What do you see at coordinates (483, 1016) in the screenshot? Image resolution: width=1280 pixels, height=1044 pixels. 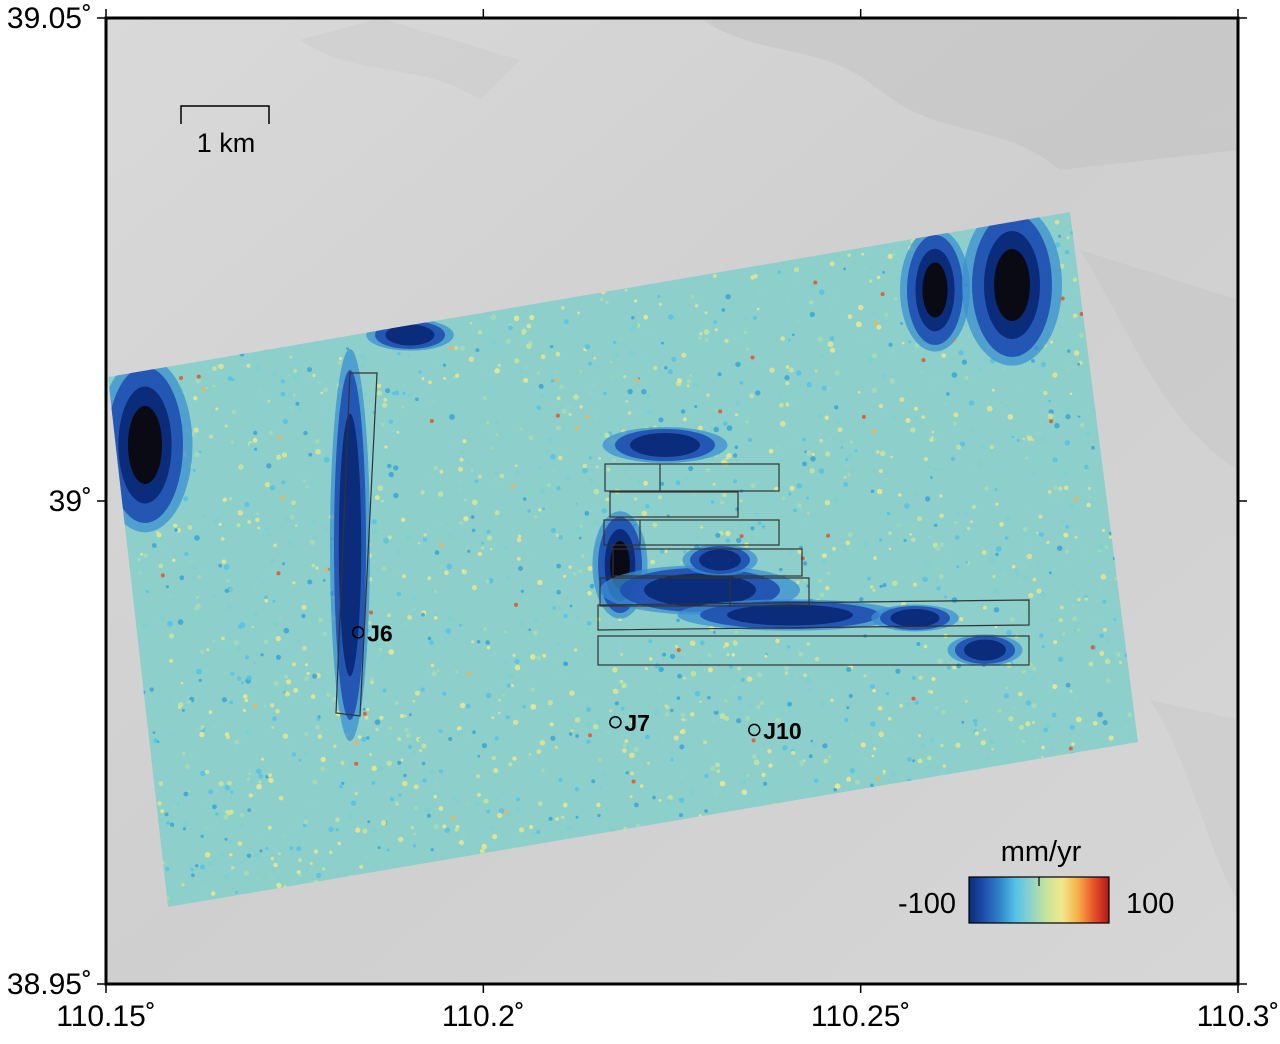 I see `x-tick-label: 110.2˚` at bounding box center [483, 1016].